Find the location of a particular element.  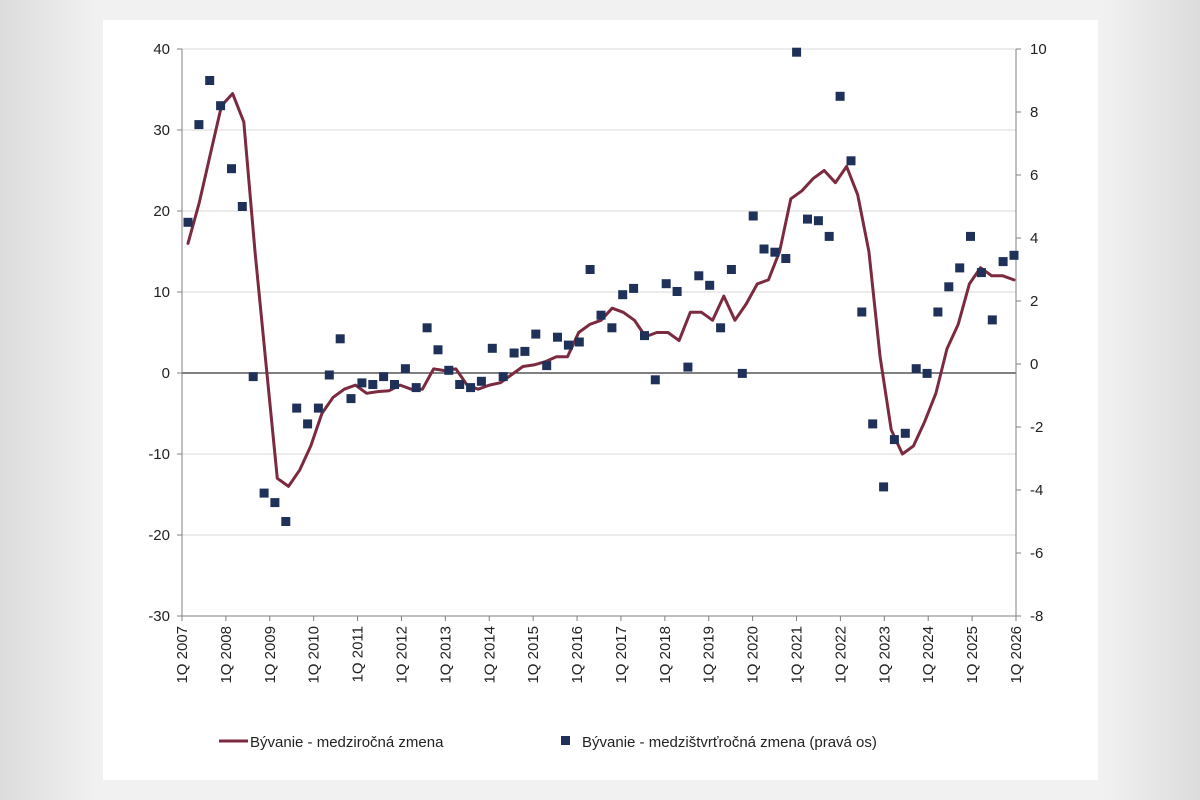

x-tick-label: 1Q 2021 is located at coordinates (797, 655).